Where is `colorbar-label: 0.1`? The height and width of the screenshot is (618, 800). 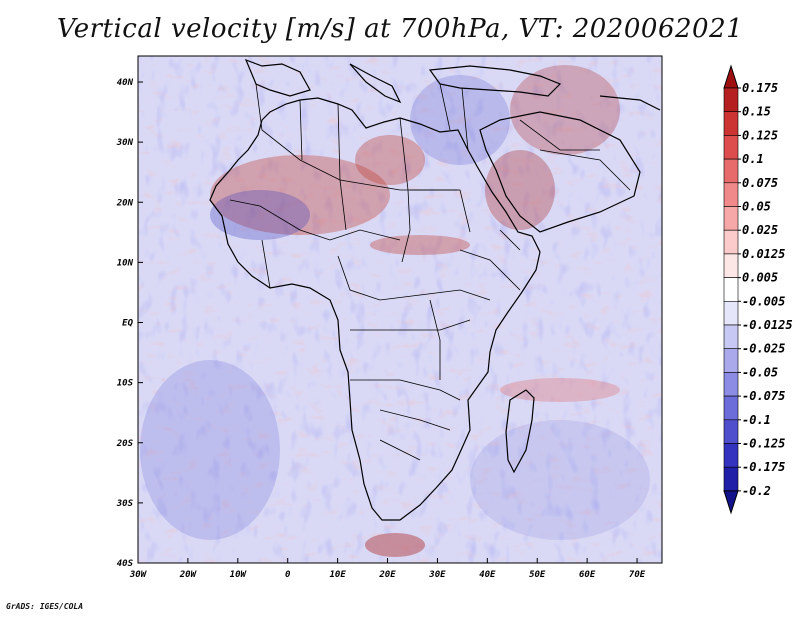 colorbar-label: 0.1 is located at coordinates (753, 159).